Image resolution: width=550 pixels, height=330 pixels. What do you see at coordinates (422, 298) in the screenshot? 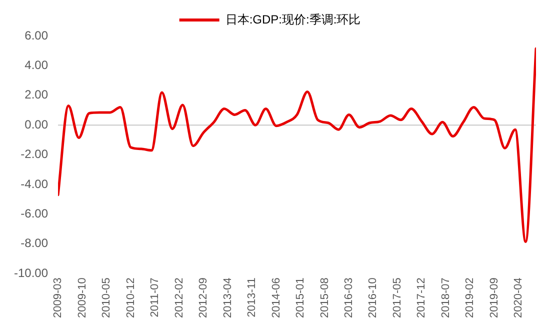
I see `x-tick-label: 2017-12` at bounding box center [422, 298].